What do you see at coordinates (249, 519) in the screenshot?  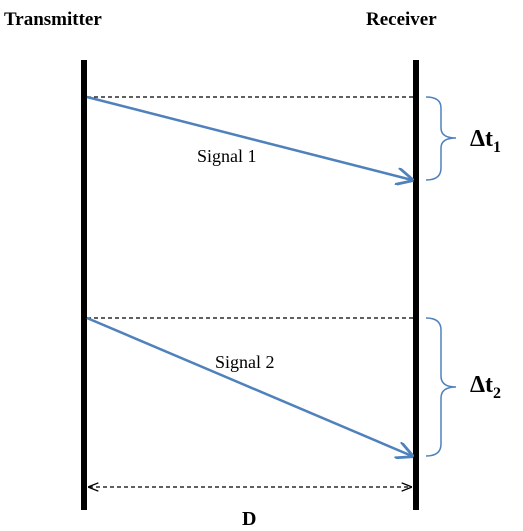 I see `distance-label: D` at bounding box center [249, 519].